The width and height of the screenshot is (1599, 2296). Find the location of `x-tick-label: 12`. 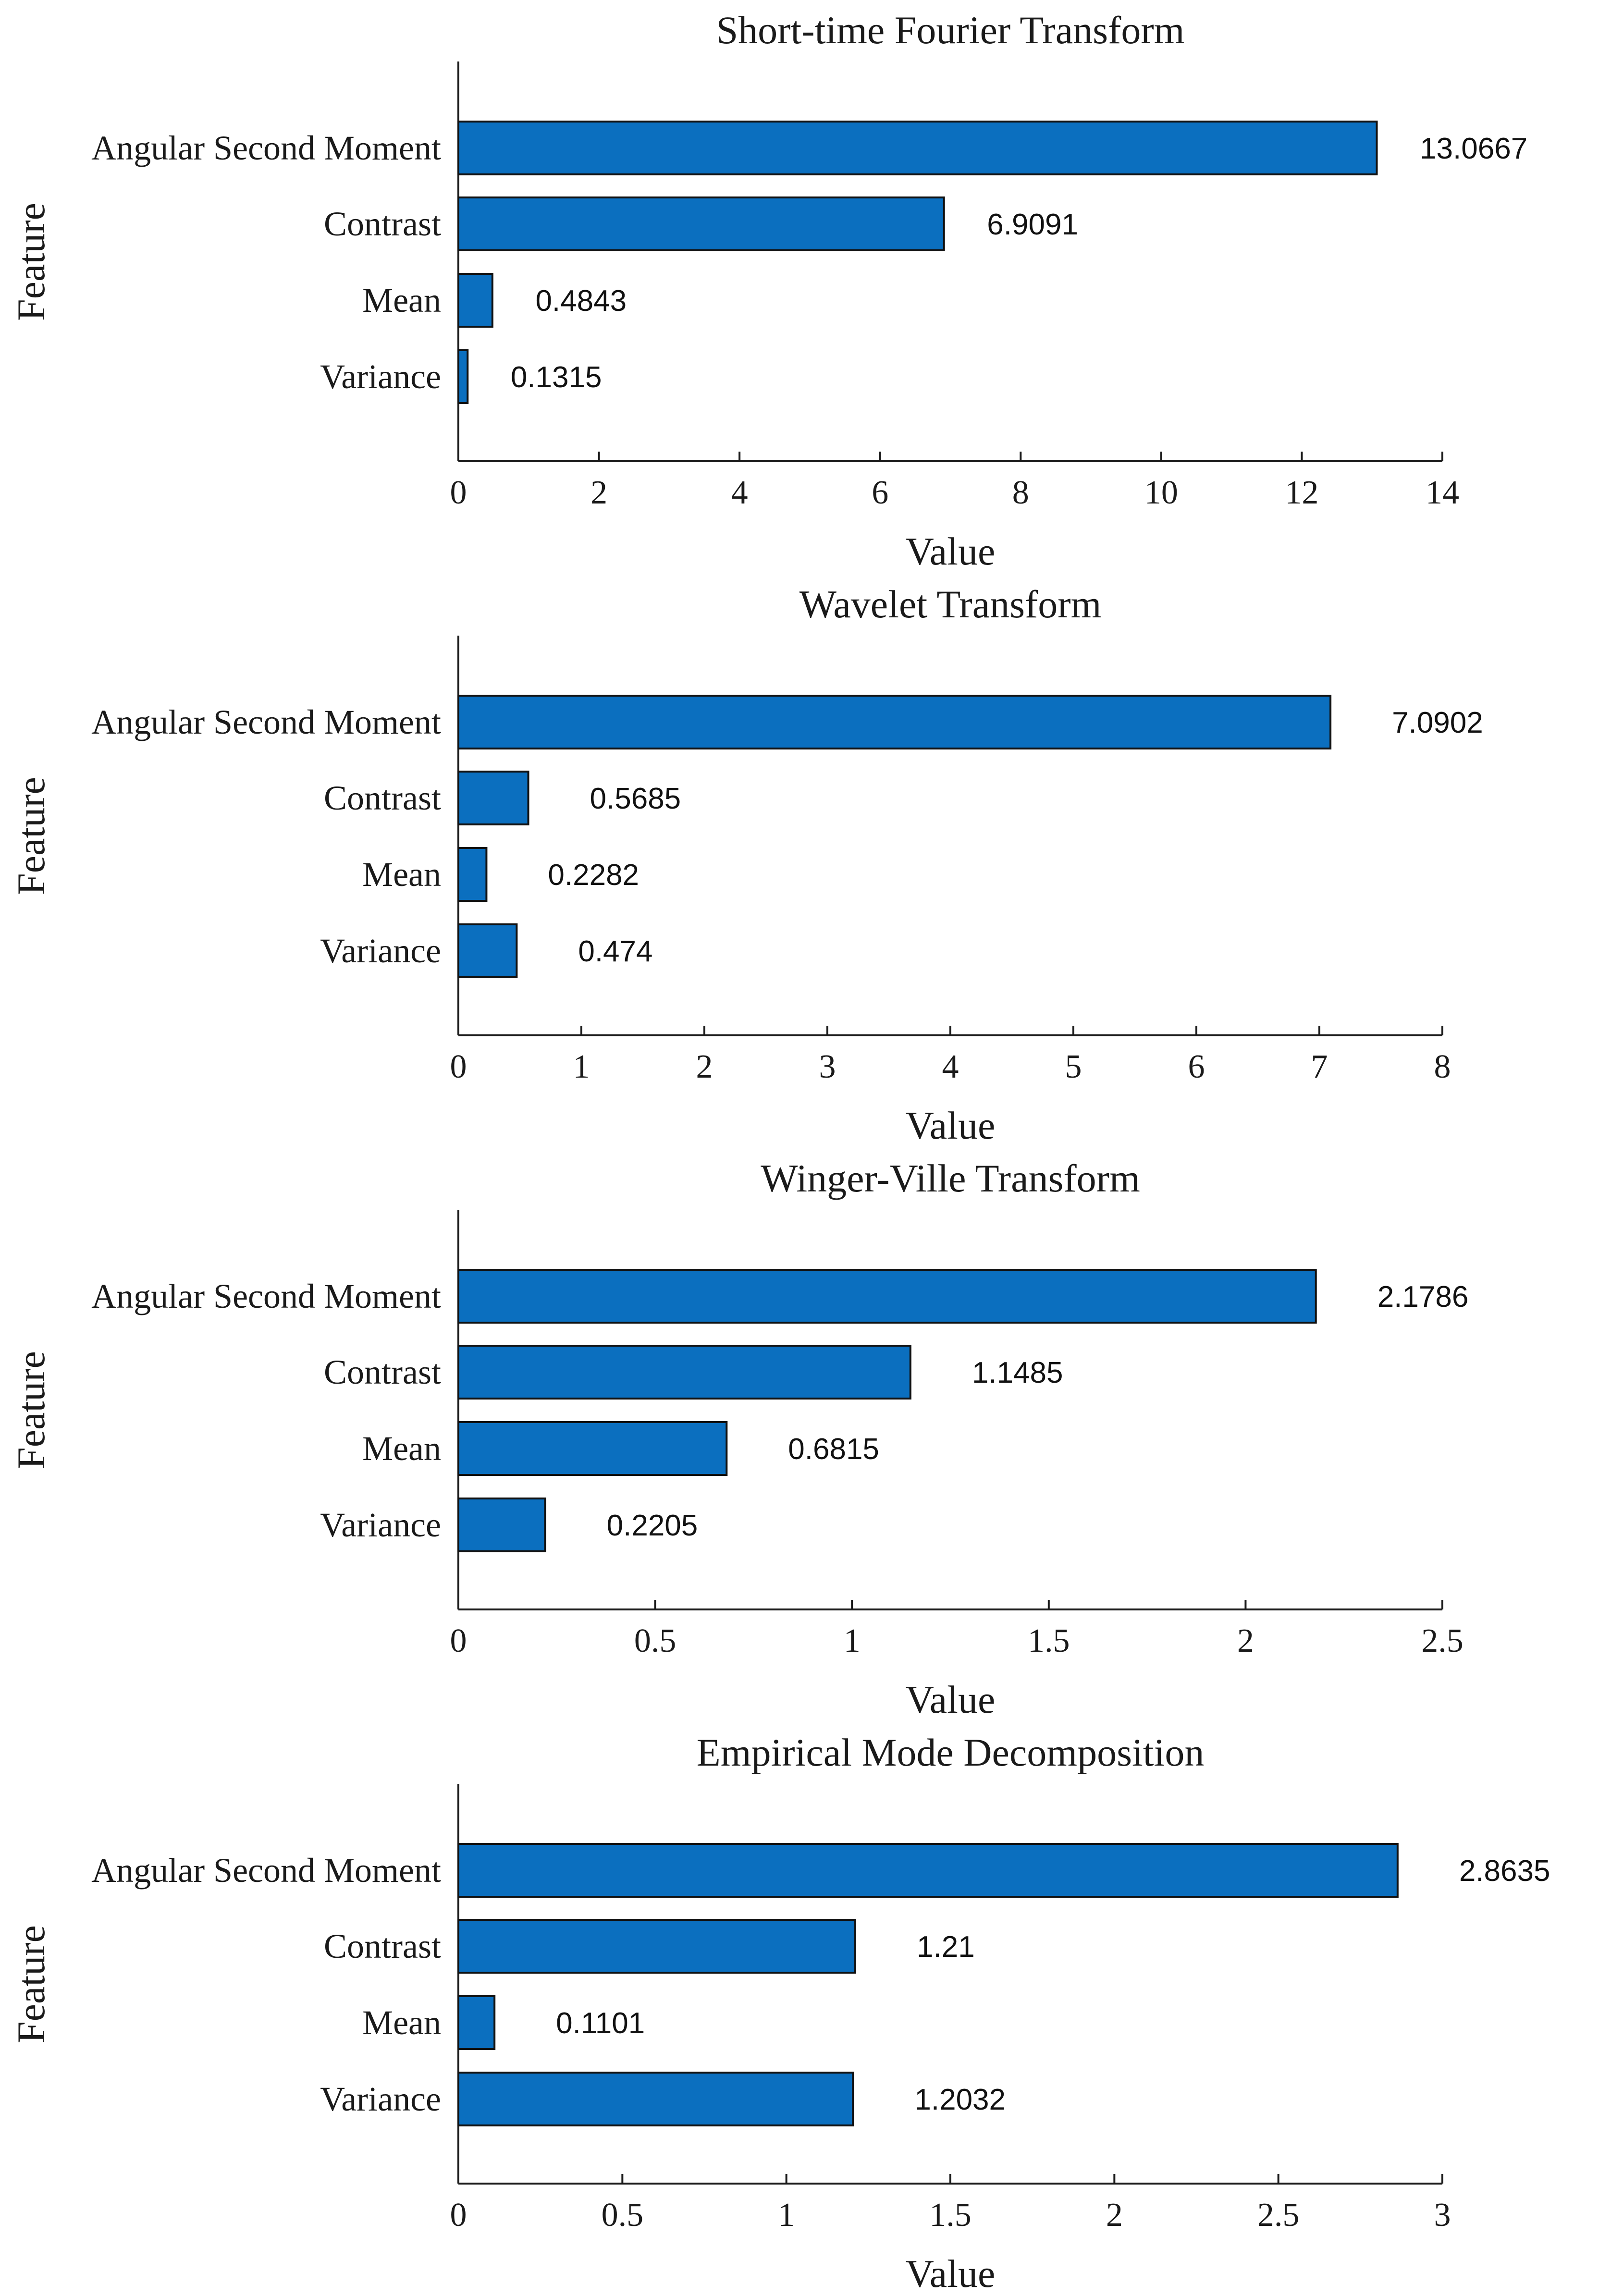

x-tick-label: 12 is located at coordinates (1301, 492).